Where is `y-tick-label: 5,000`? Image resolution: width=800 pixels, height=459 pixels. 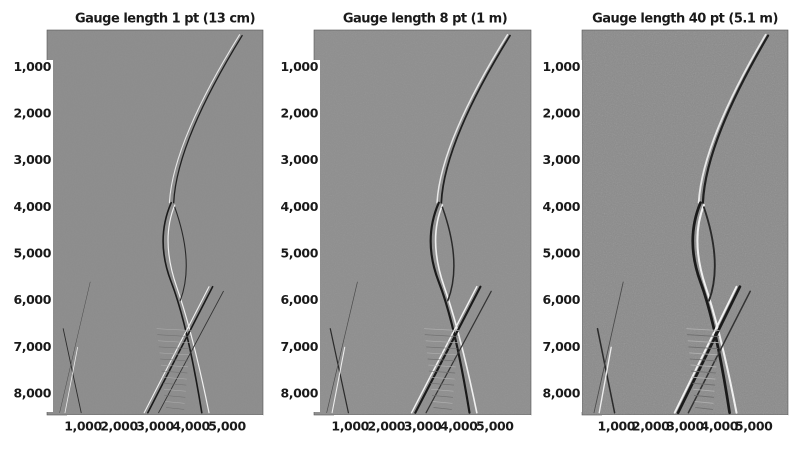
y-tick-label: 5,000 is located at coordinates (32, 253).